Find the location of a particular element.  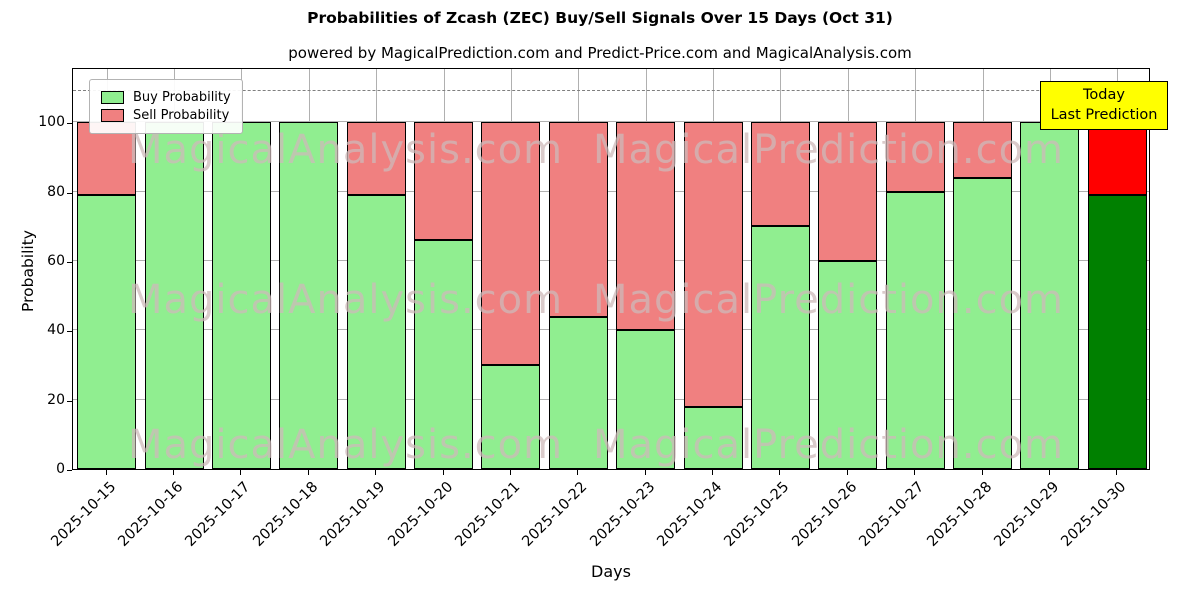

y-tick-label: 80 is located at coordinates (56, 191).